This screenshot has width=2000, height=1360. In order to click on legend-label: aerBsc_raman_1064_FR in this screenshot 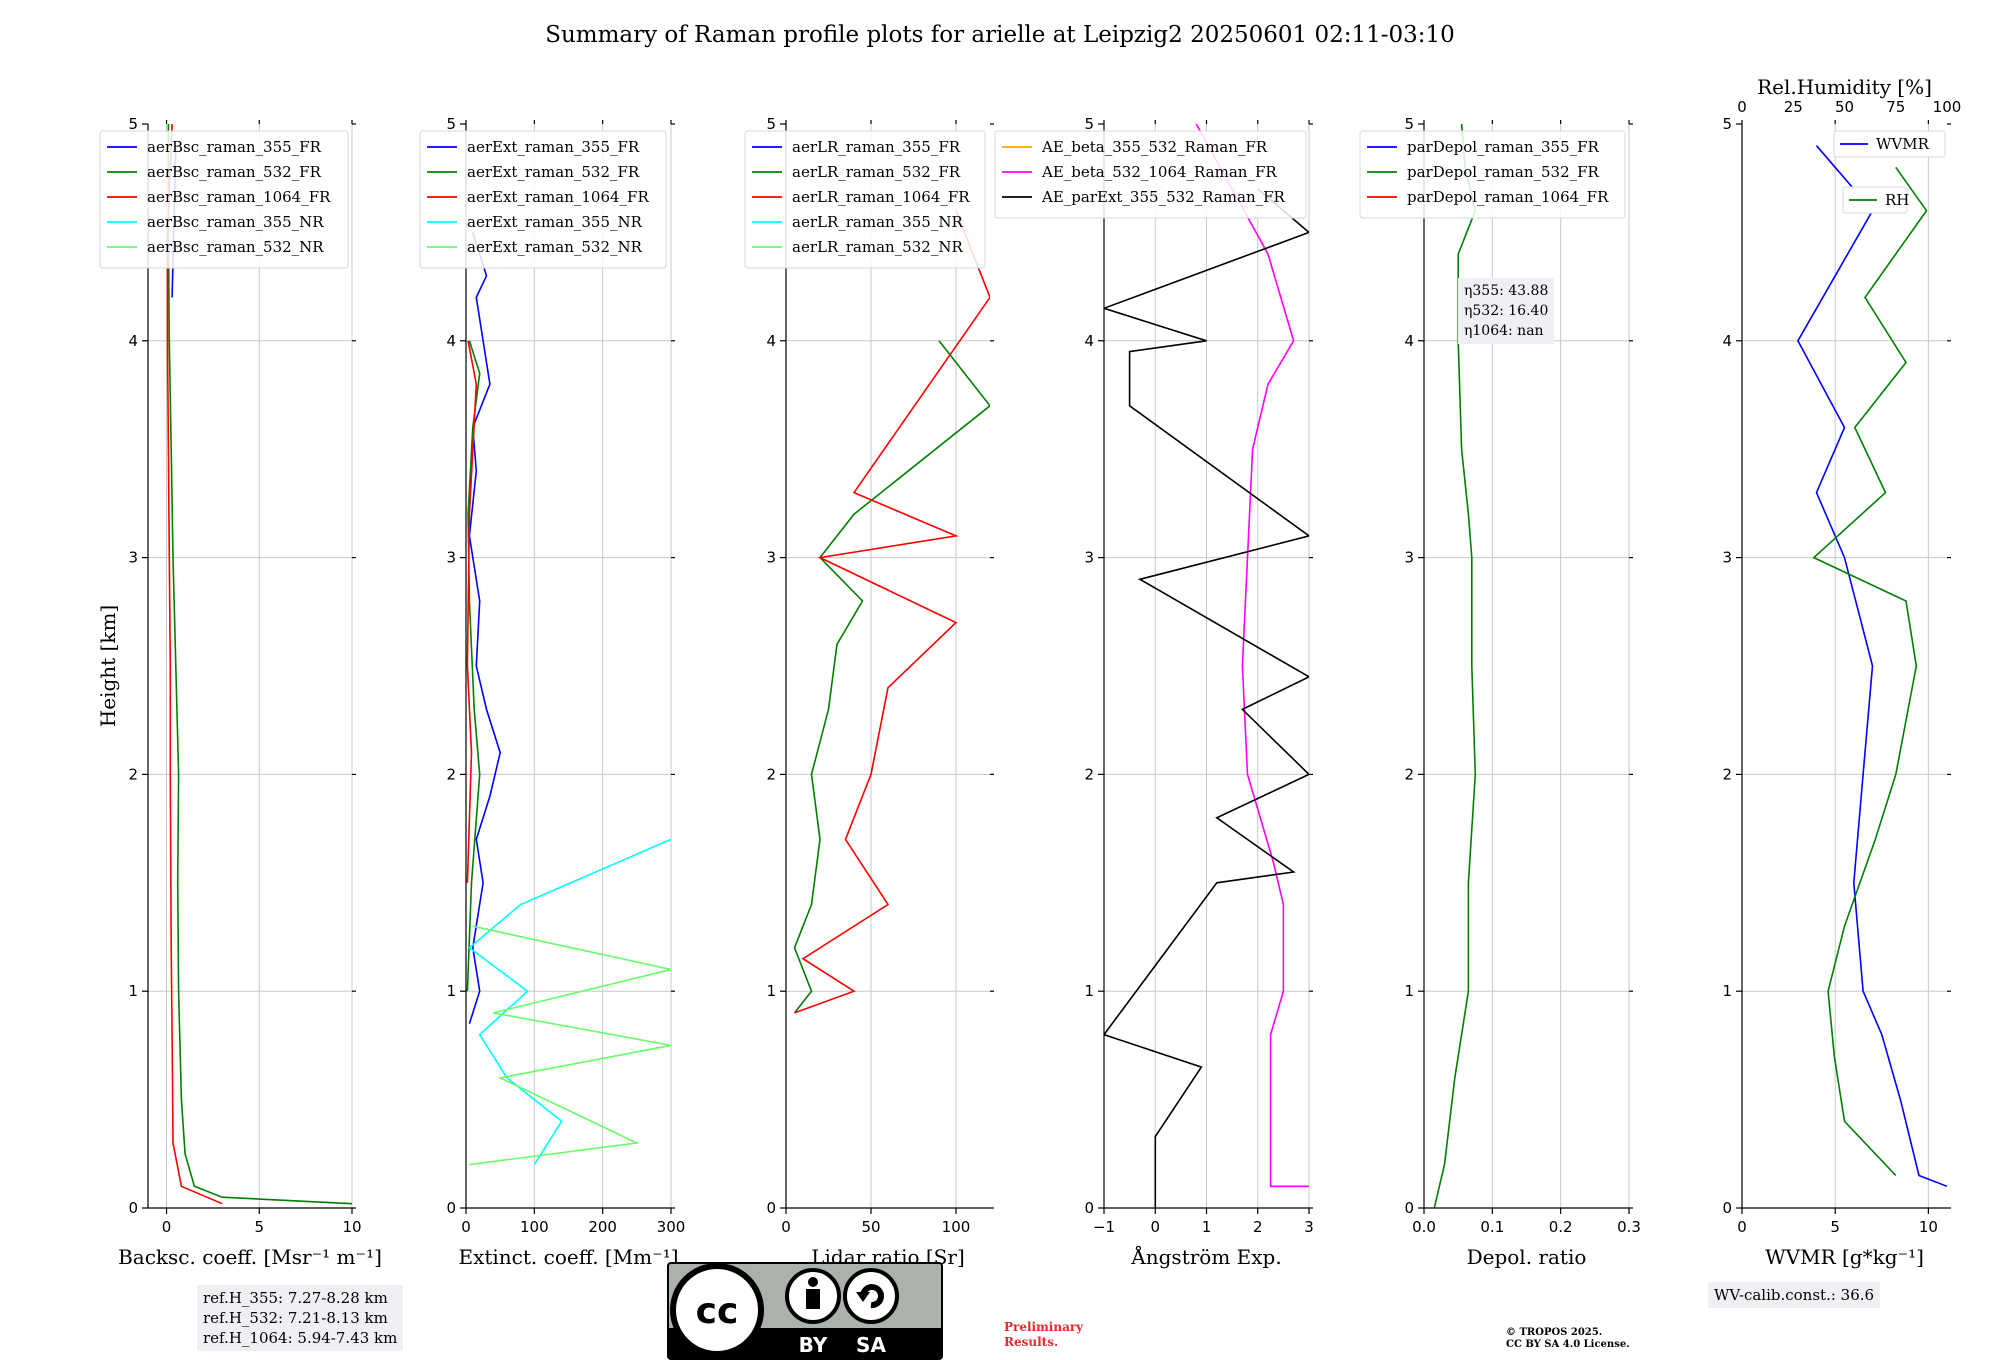, I will do `click(239, 197)`.